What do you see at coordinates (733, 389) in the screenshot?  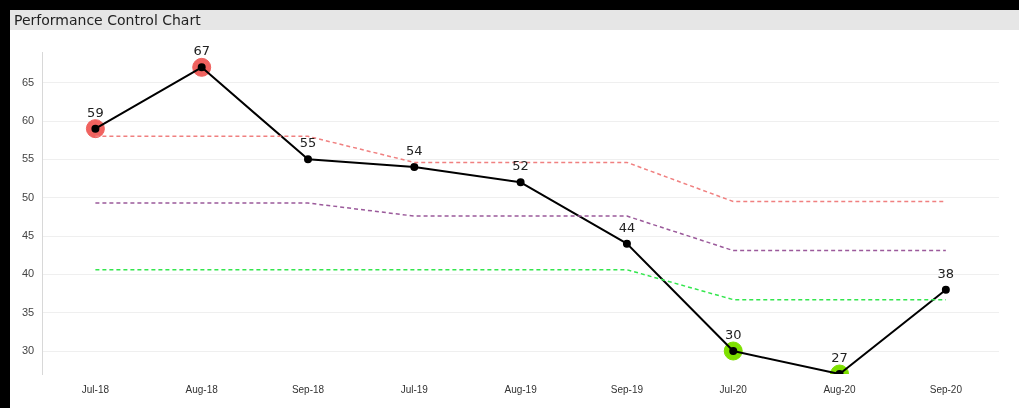 I see `x-tick-label: Jul-20` at bounding box center [733, 389].